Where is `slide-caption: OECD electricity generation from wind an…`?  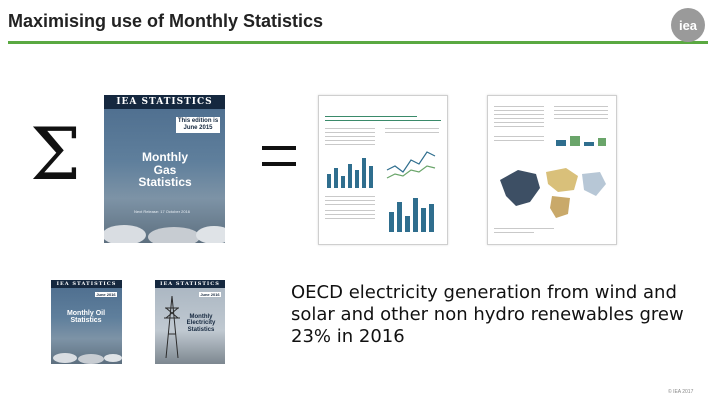
slide-caption: OECD electricity generation from wind an… is located at coordinates (487, 314).